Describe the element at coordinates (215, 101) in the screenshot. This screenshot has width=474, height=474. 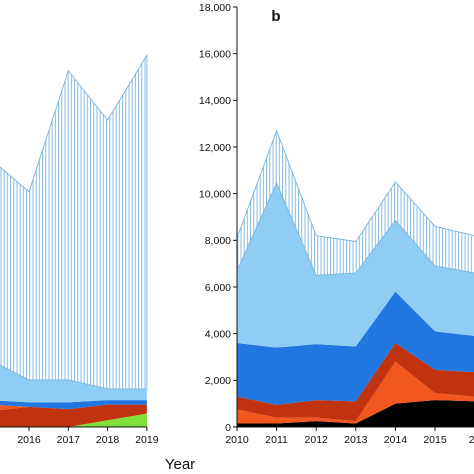
I see `panel-b-y-tick-label: 14,000` at that location.